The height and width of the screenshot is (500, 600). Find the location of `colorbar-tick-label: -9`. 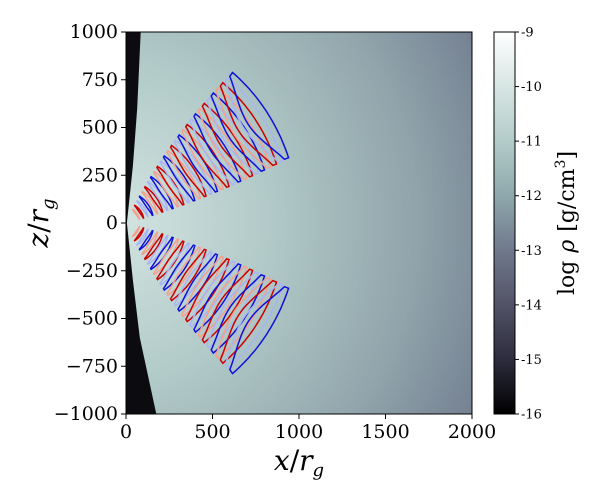

colorbar-tick-label: -9 is located at coordinates (527, 33).